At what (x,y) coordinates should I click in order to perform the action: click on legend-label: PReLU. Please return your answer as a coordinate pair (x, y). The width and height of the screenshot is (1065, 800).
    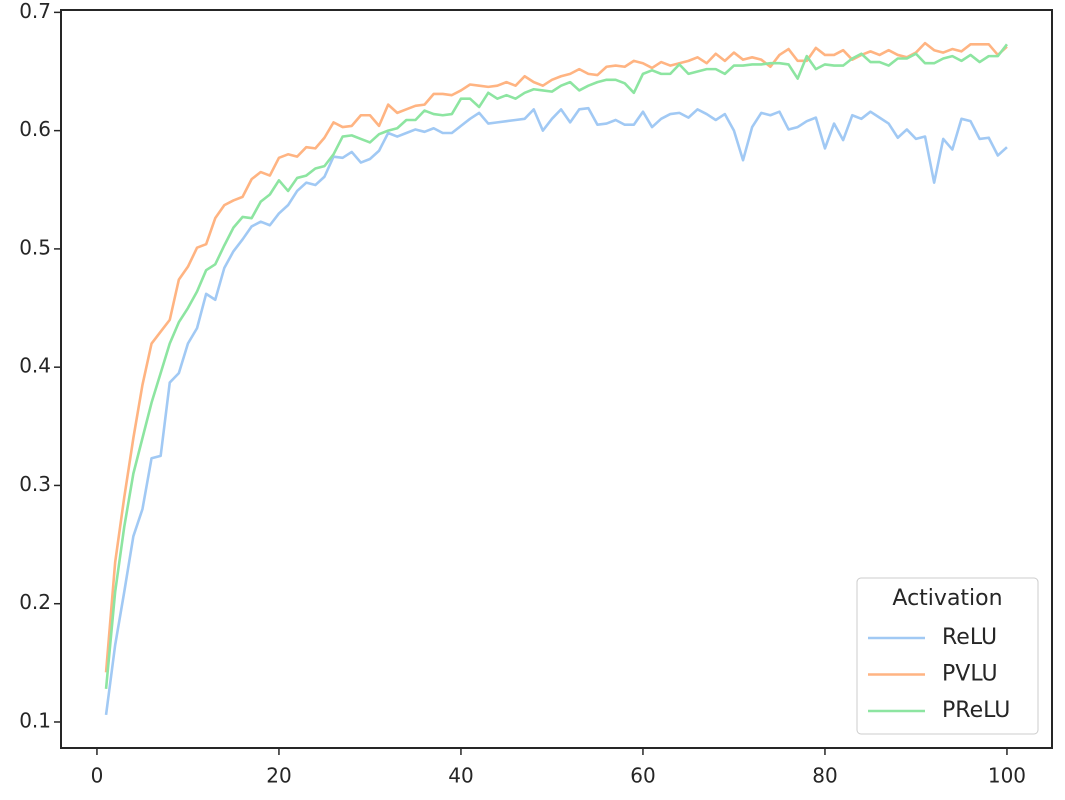
    Looking at the image, I should click on (976, 710).